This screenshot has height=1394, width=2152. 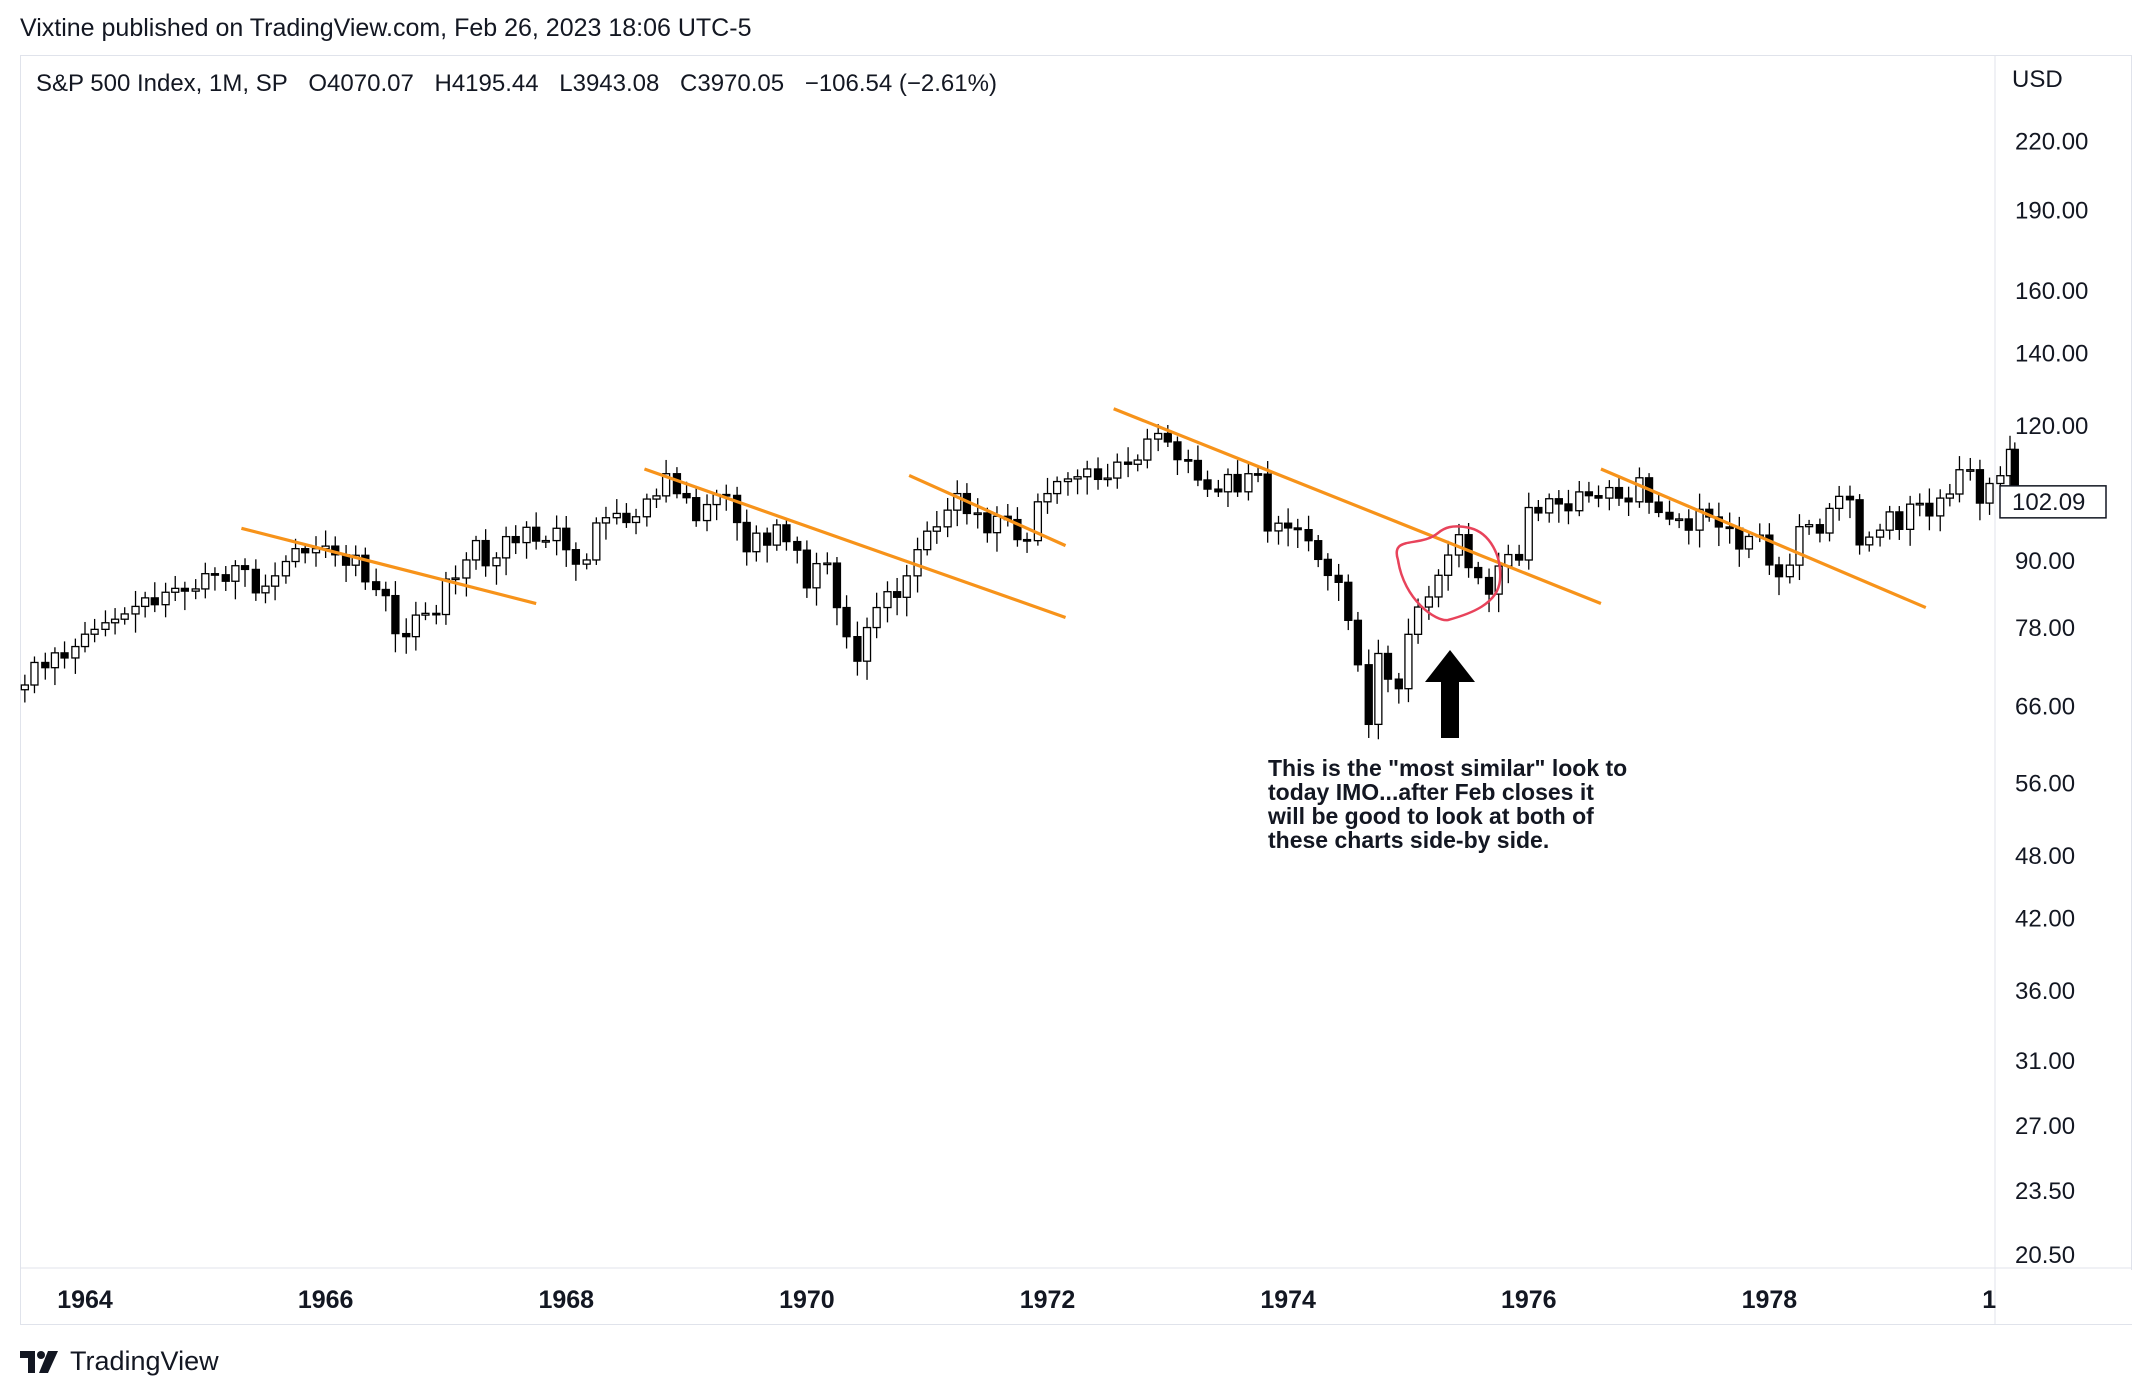 What do you see at coordinates (1431, 792) in the screenshot?
I see `annotation-line-2: today IMO...after Feb closes it` at bounding box center [1431, 792].